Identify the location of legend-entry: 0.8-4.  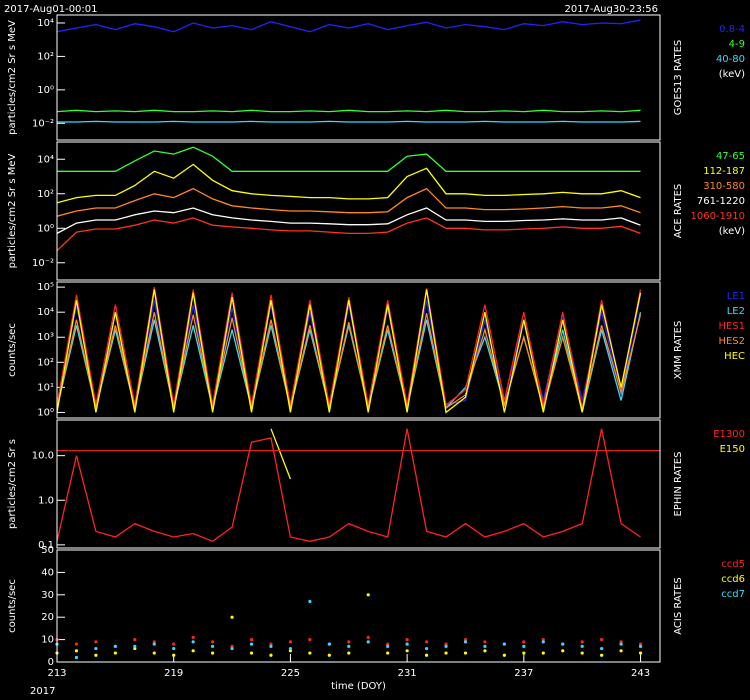
(732, 29).